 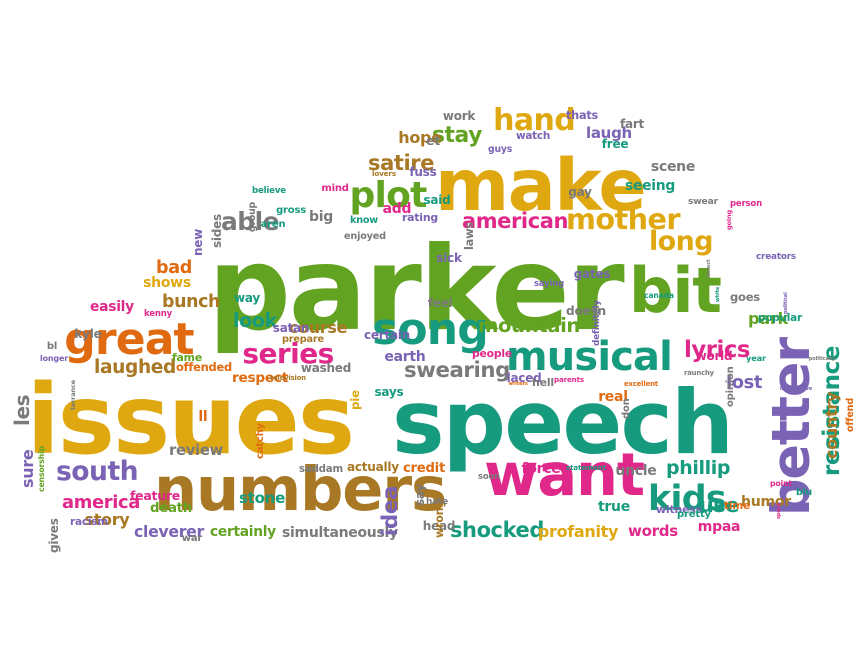 I want to click on word: swear, so click(x=703, y=202).